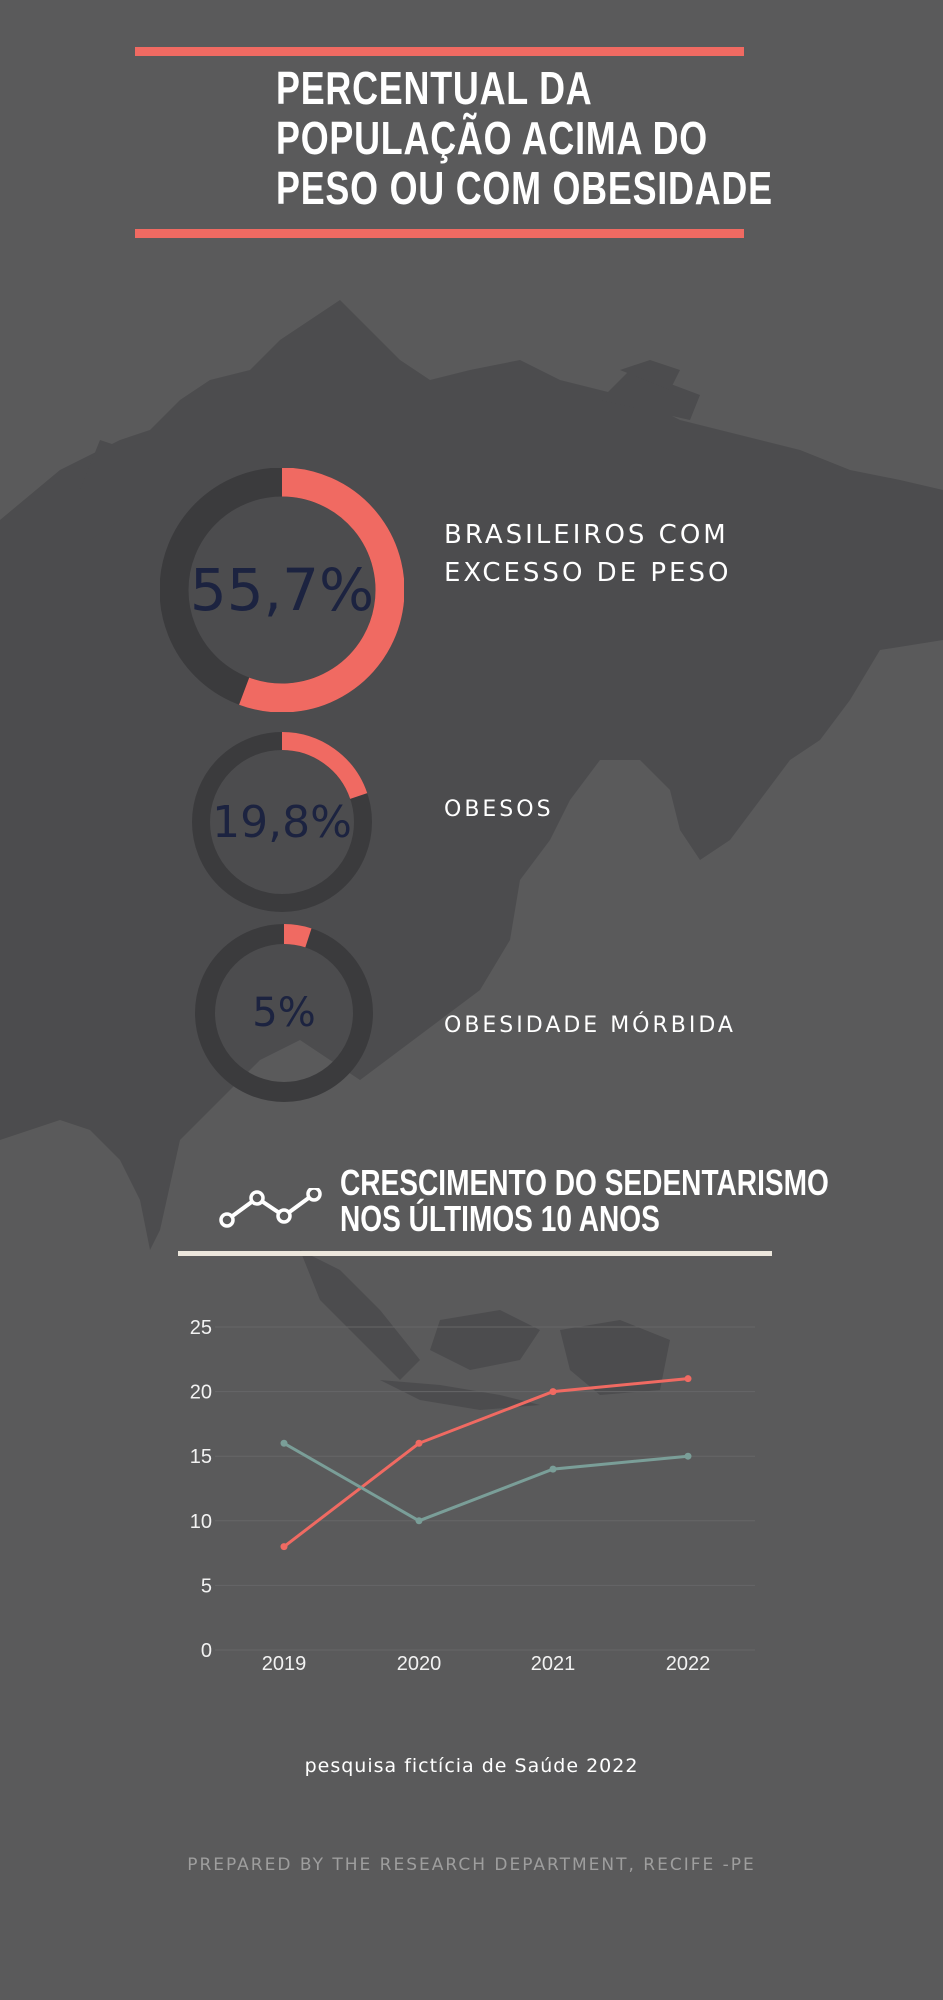 The height and width of the screenshot is (2000, 943). What do you see at coordinates (688, 1664) in the screenshot?
I see `x-tick-label: 2022` at bounding box center [688, 1664].